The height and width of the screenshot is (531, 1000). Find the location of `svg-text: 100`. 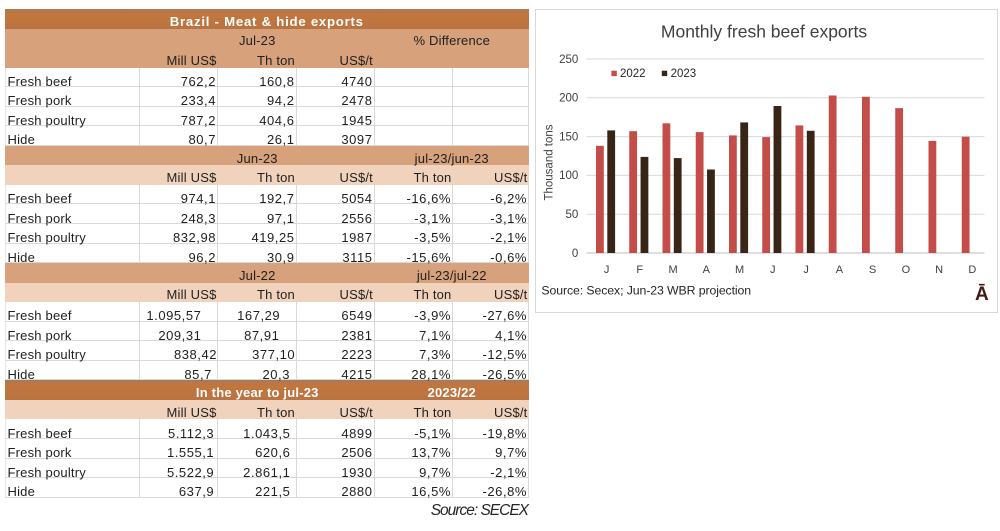

svg-text: 100 is located at coordinates (568, 176).